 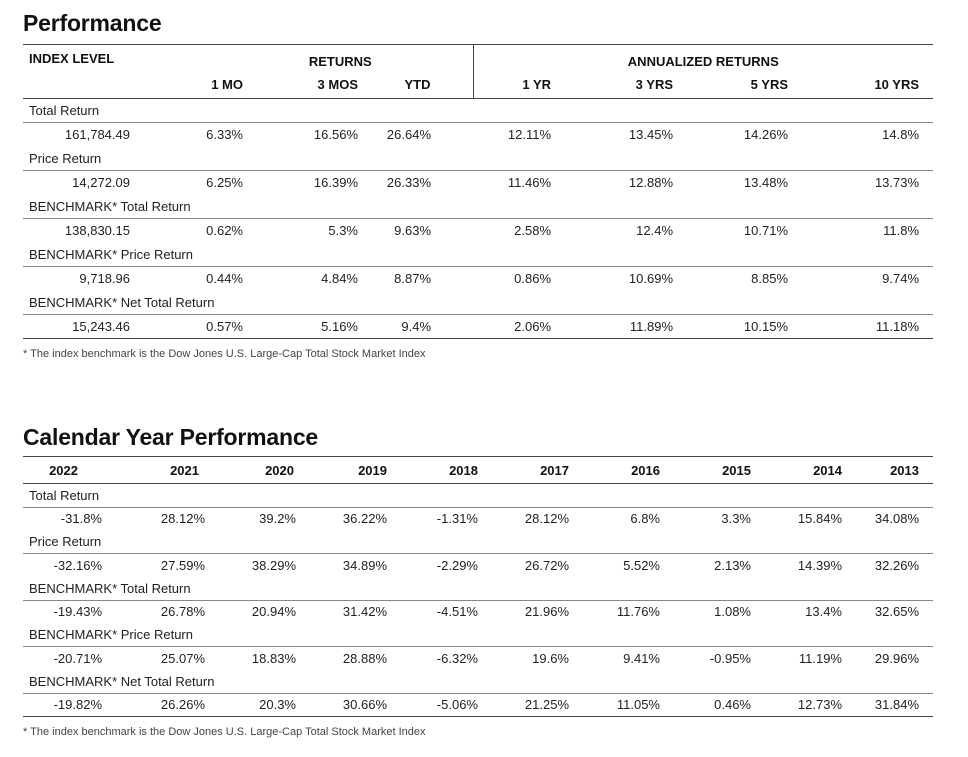 I want to click on calendar-value: 32.65%, so click(x=887, y=611).